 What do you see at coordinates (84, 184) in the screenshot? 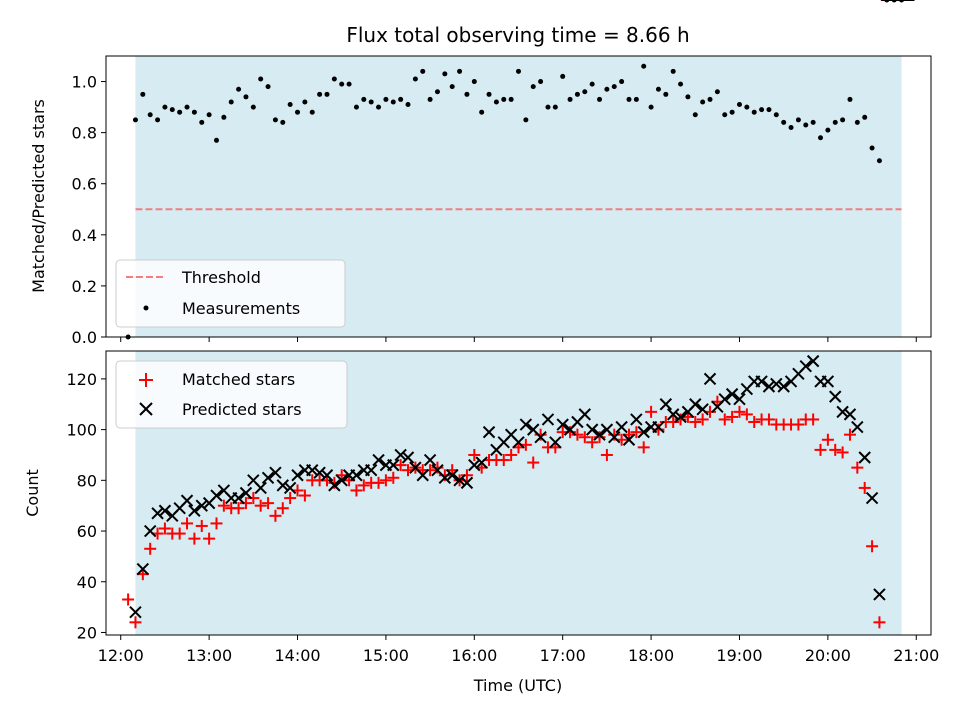
I see `top-y-tick-label: 0.6` at bounding box center [84, 184].